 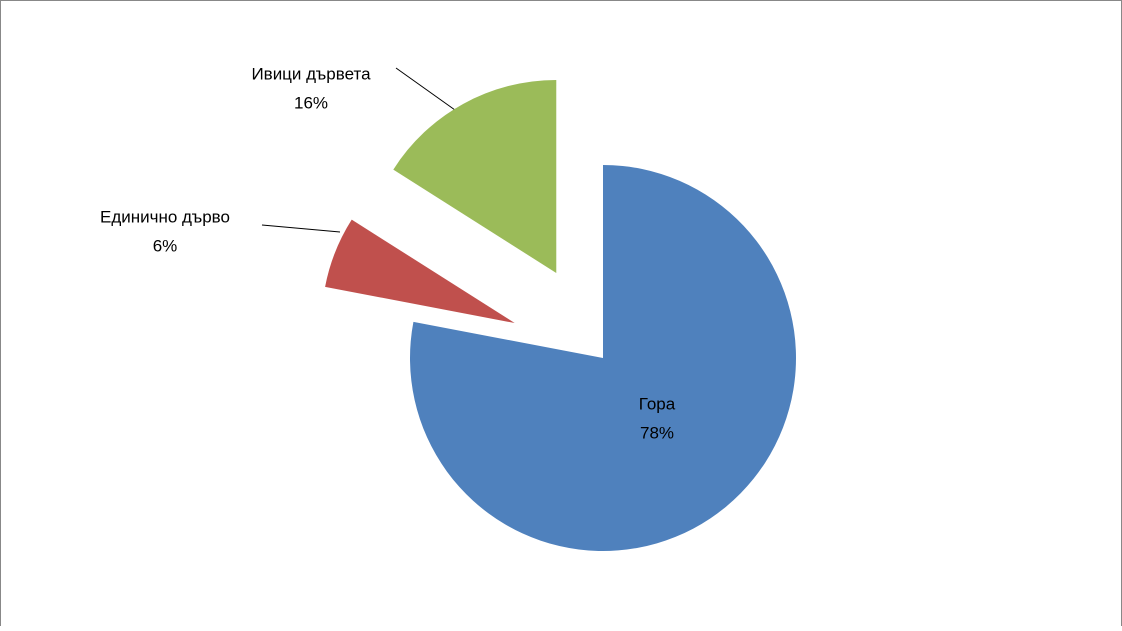 I want to click on slice-value-label: 16%, so click(x=311, y=102).